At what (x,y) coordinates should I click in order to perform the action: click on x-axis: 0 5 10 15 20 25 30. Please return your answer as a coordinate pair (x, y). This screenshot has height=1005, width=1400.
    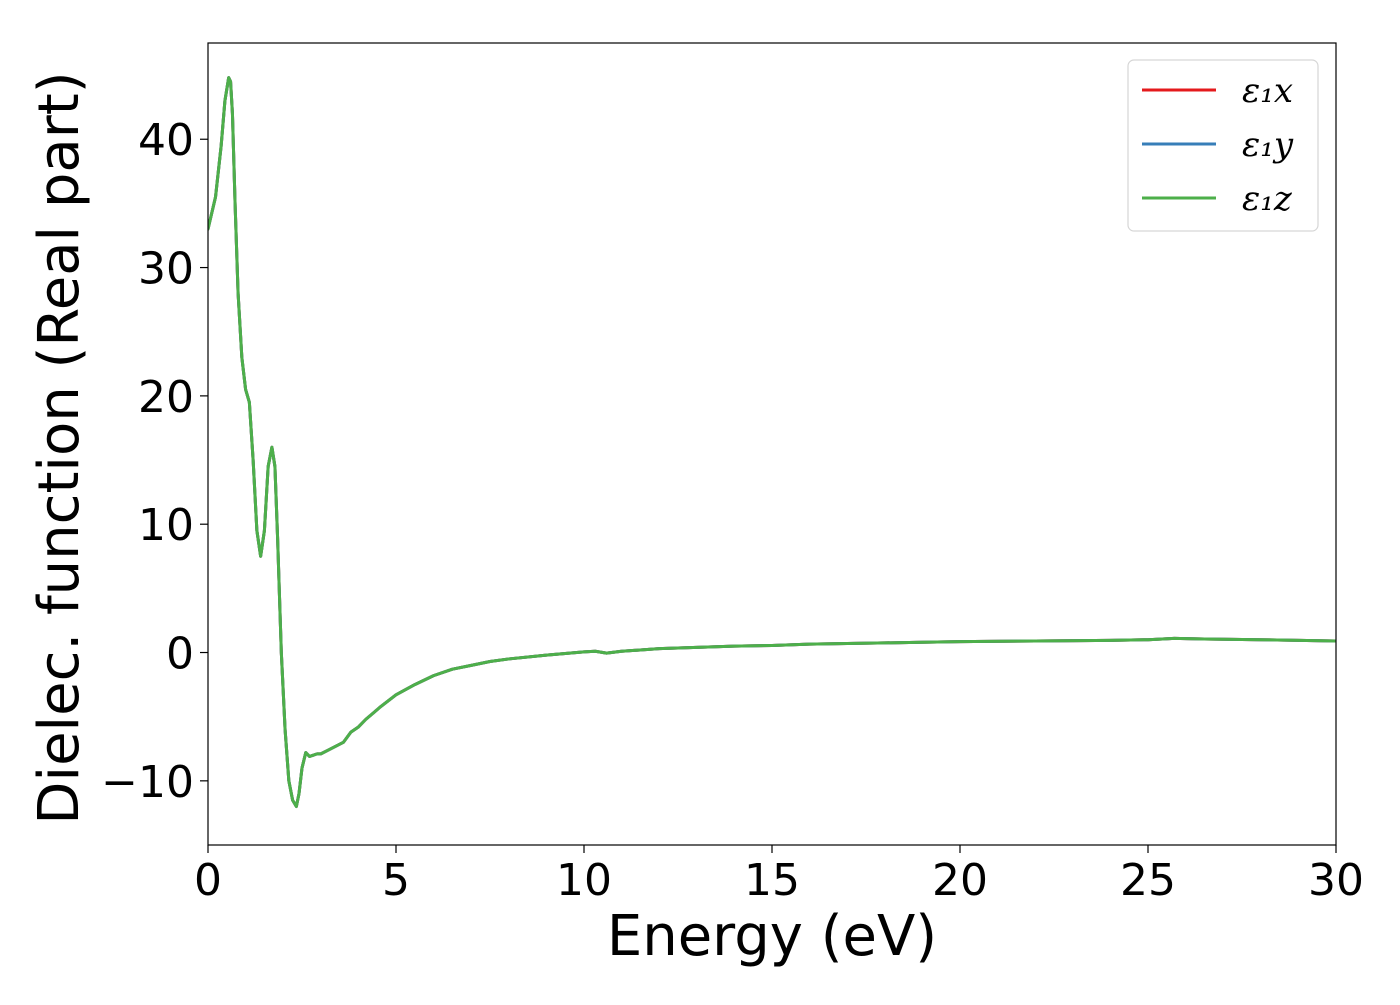
    Looking at the image, I should click on (779, 875).